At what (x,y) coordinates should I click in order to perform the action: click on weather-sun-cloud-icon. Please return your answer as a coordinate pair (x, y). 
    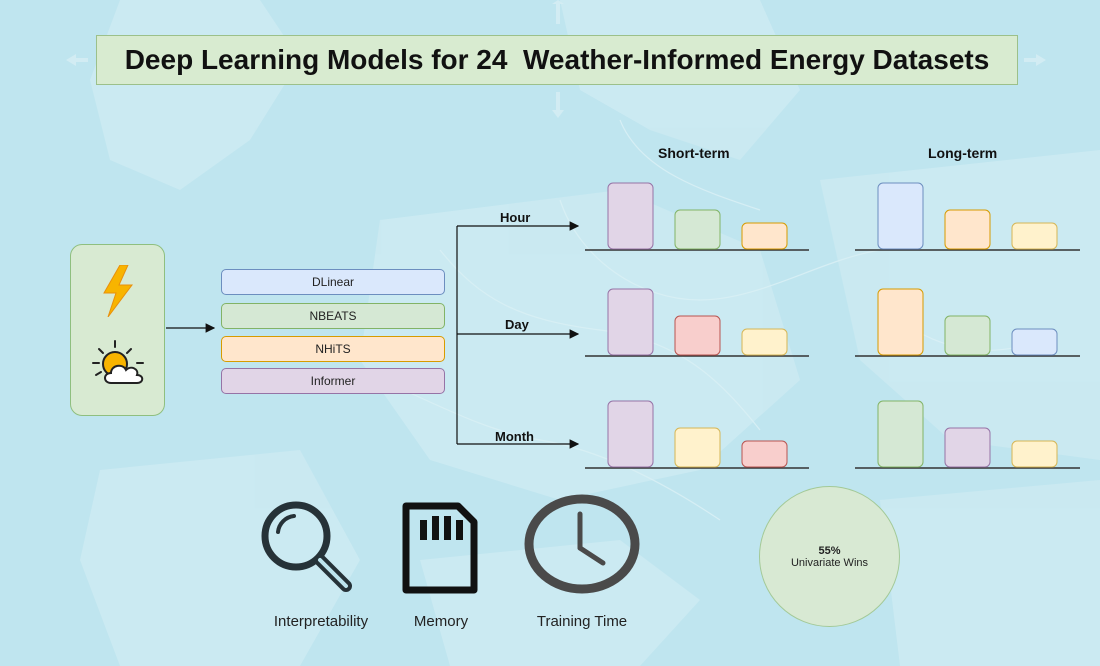
    Looking at the image, I should click on (118, 362).